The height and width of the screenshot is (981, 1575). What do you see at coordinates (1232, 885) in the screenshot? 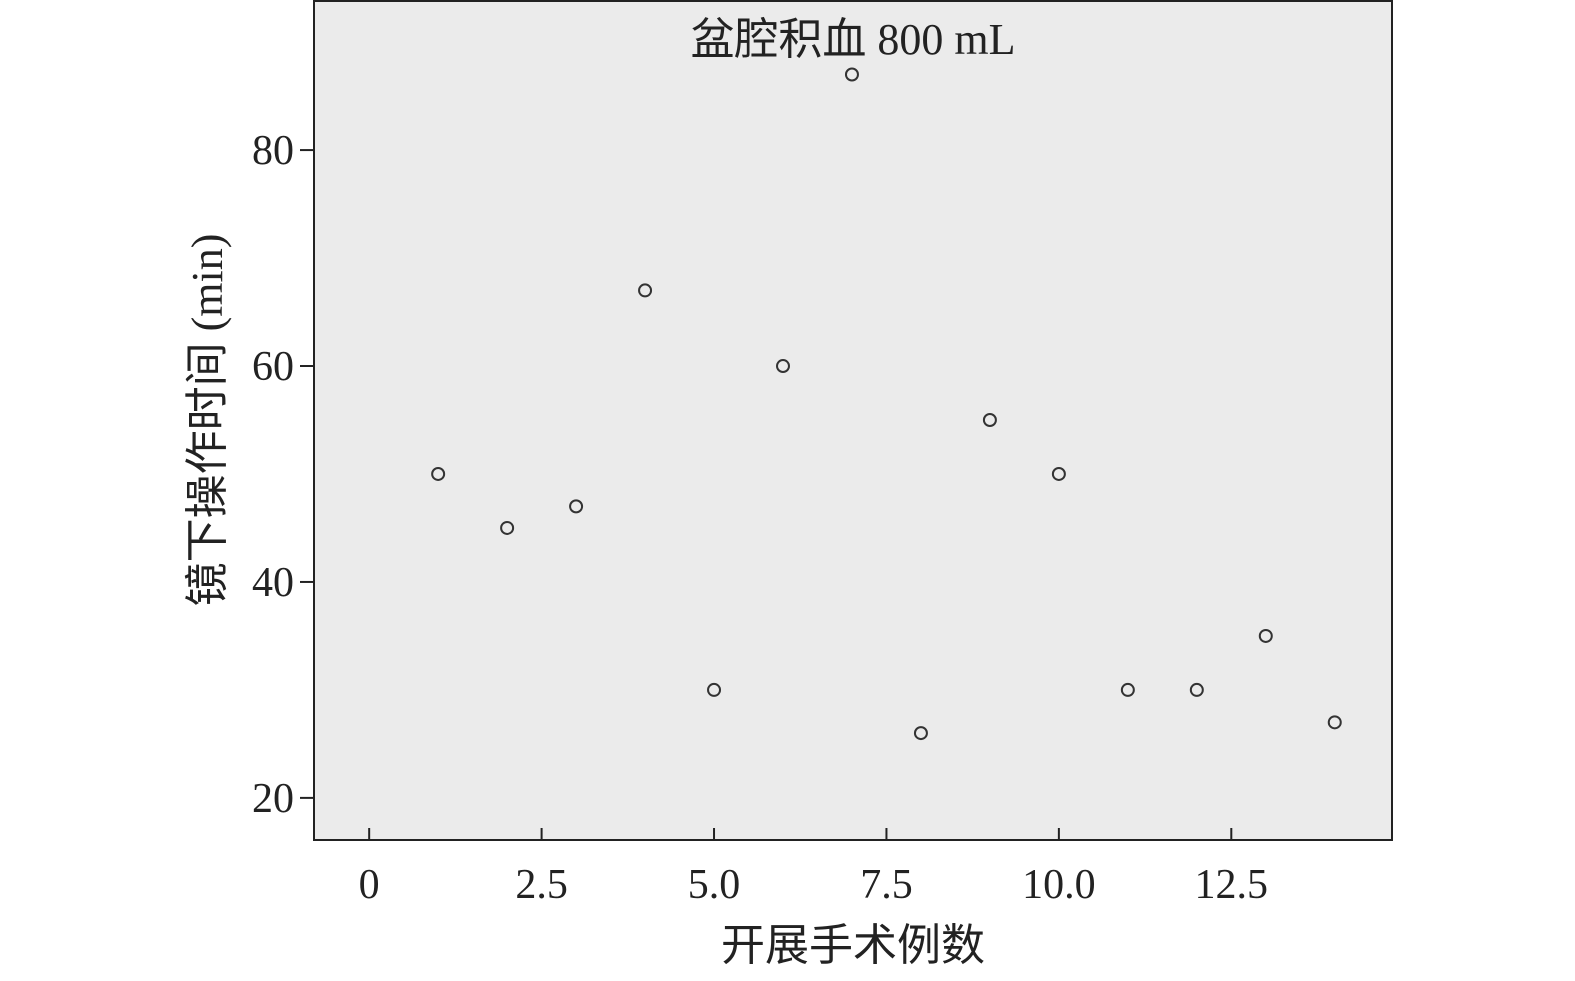
I see `x-tick-label: 12.5` at bounding box center [1232, 885].